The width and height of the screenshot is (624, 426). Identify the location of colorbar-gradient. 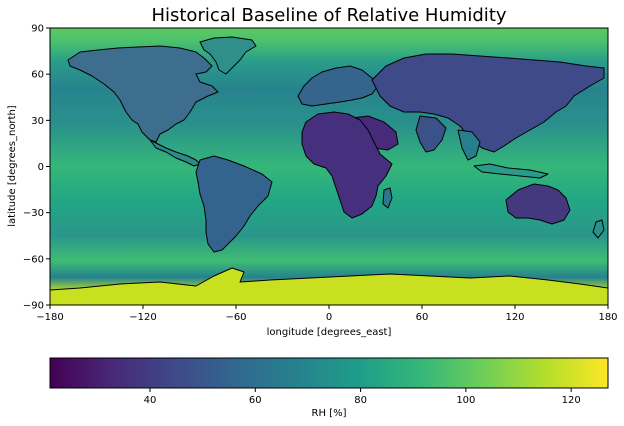
(329, 373).